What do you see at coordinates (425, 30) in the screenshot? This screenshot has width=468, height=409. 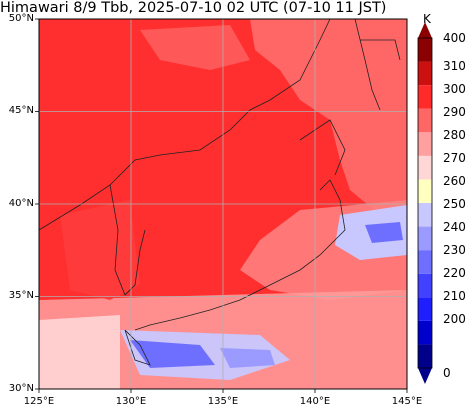 I see `colorbar-extend-max` at bounding box center [425, 30].